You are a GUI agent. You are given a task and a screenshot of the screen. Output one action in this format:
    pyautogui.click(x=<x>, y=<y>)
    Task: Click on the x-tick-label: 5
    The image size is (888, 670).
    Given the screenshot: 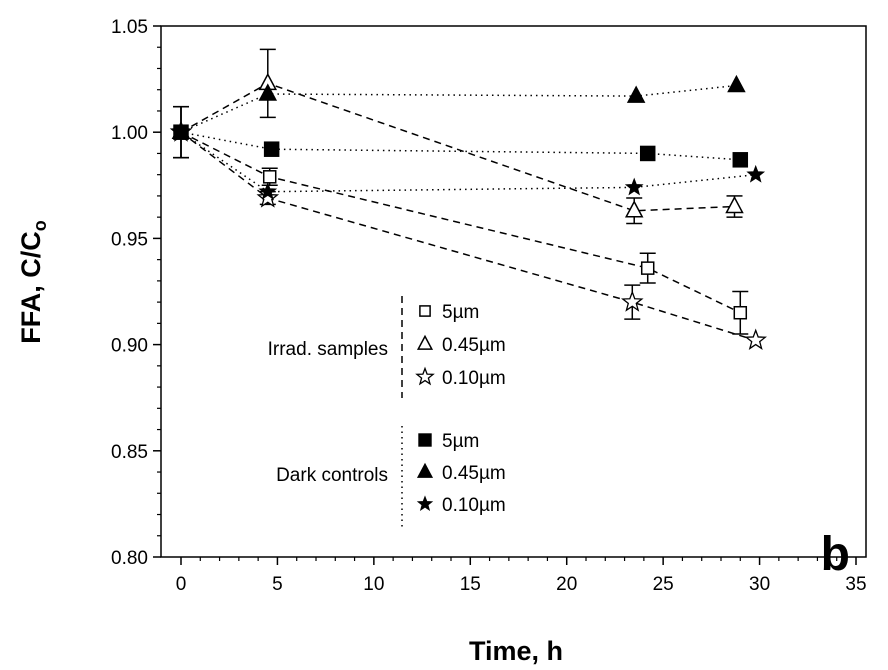 What is the action you would take?
    pyautogui.click(x=277, y=584)
    